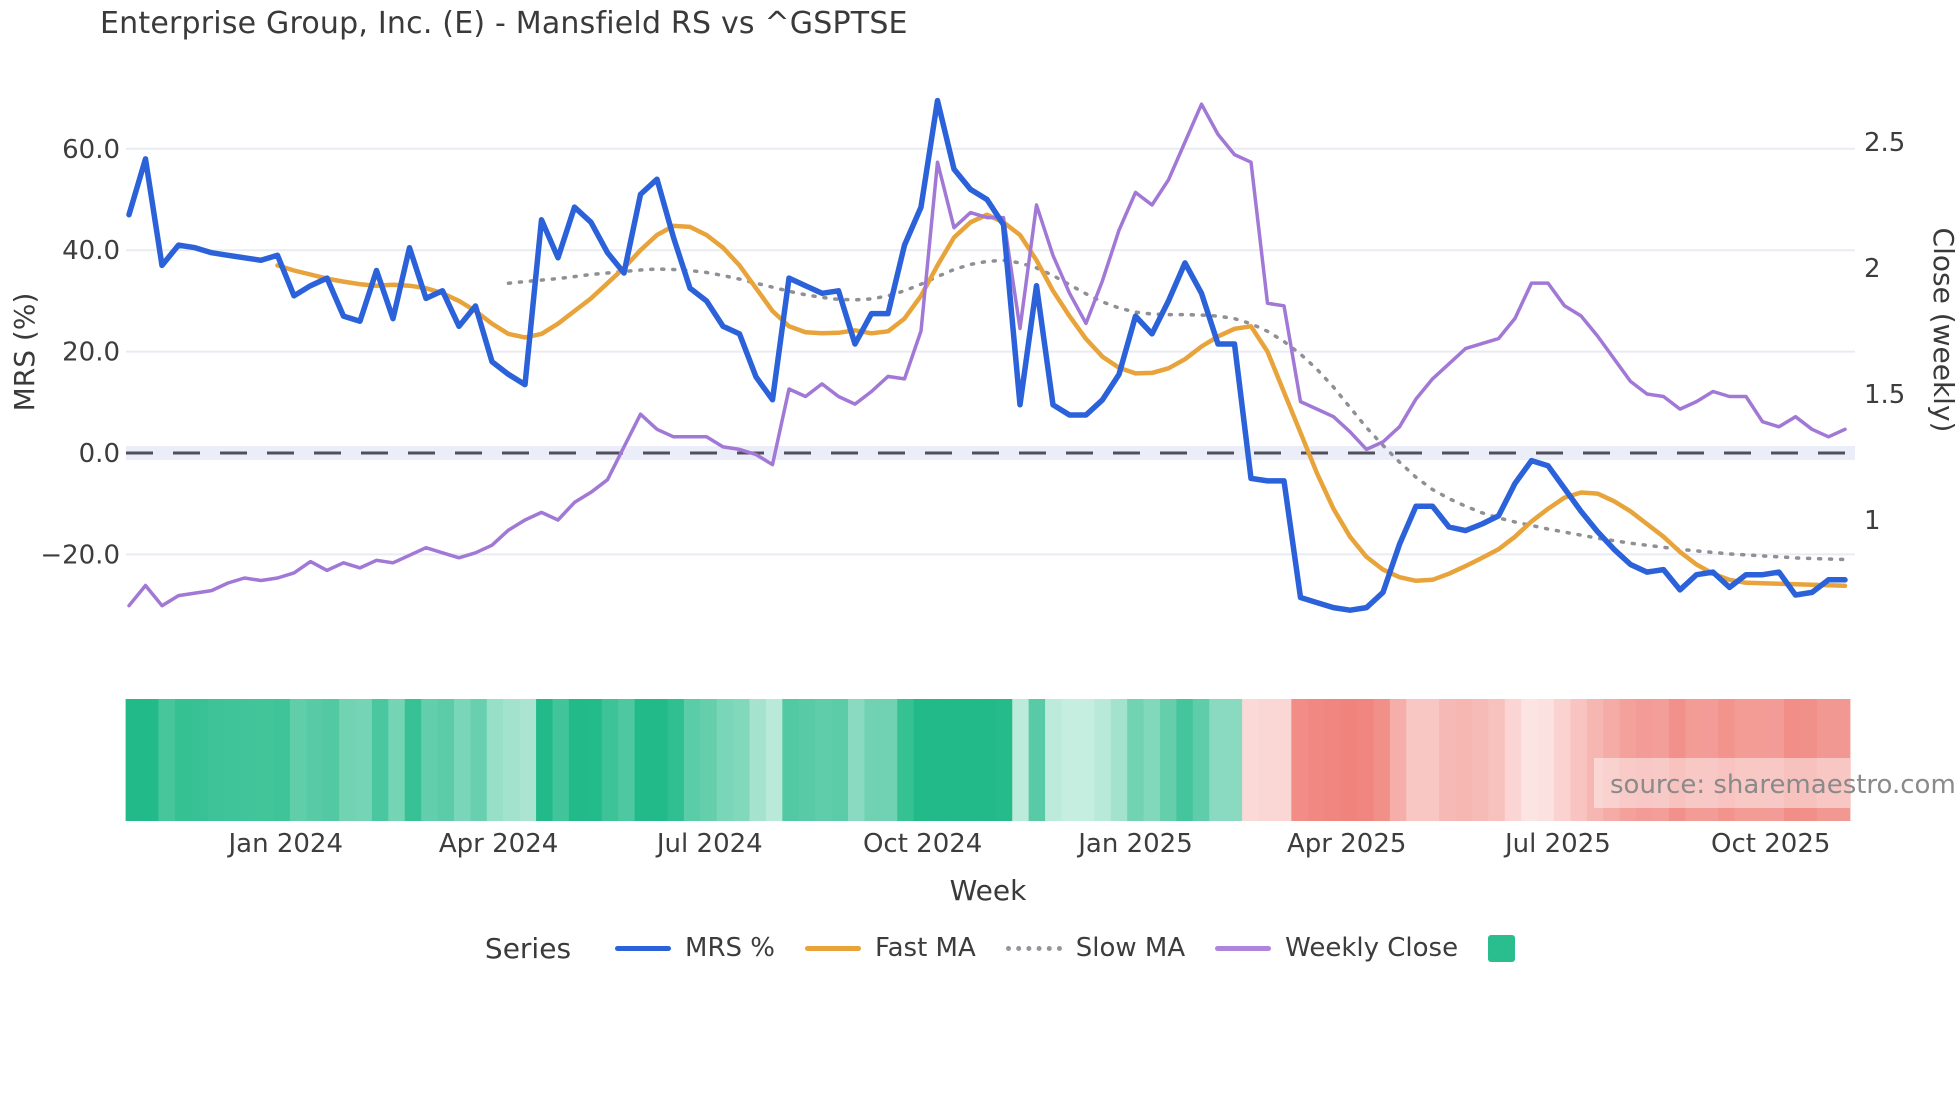  I want to click on source-note: source: sharemaestro.com, so click(1783, 785).